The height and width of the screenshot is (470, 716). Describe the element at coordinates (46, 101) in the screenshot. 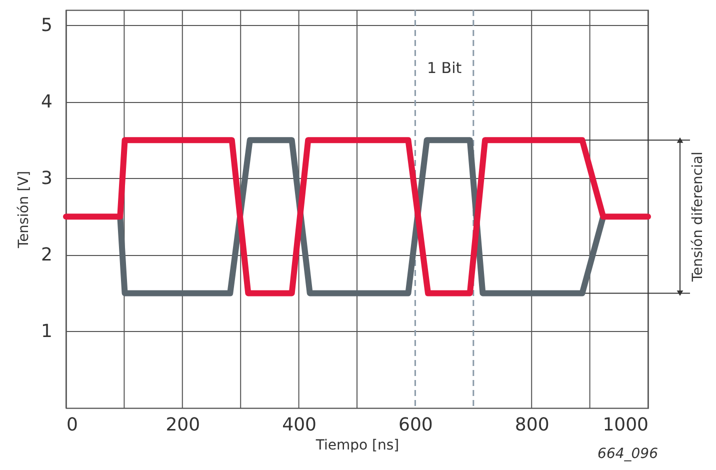

I see `y-tick-label: 4` at that location.